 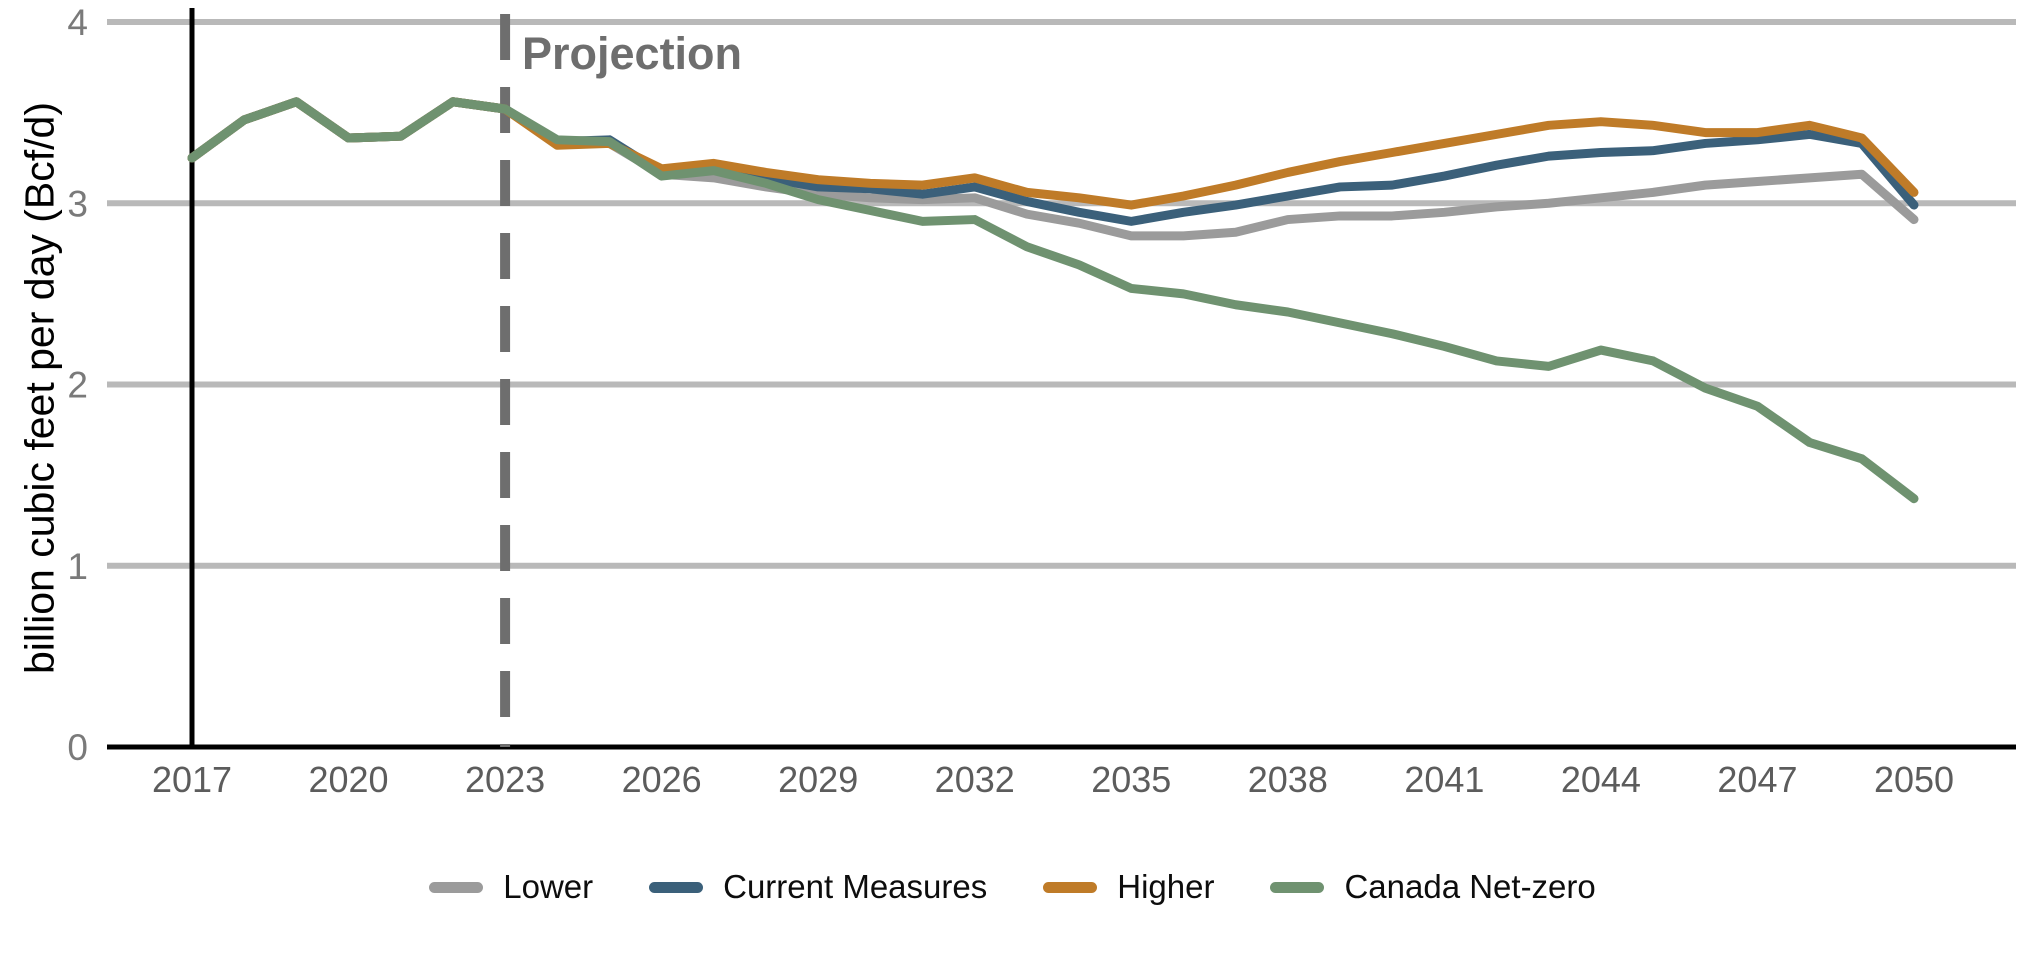 I want to click on y-tick-label-4: 4, so click(x=77, y=22).